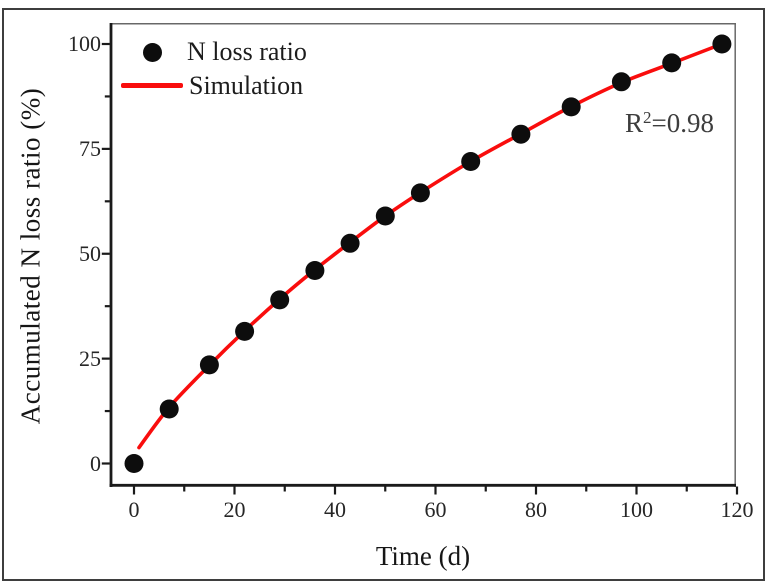  I want to click on y-tick-label: 50, so click(90, 253).